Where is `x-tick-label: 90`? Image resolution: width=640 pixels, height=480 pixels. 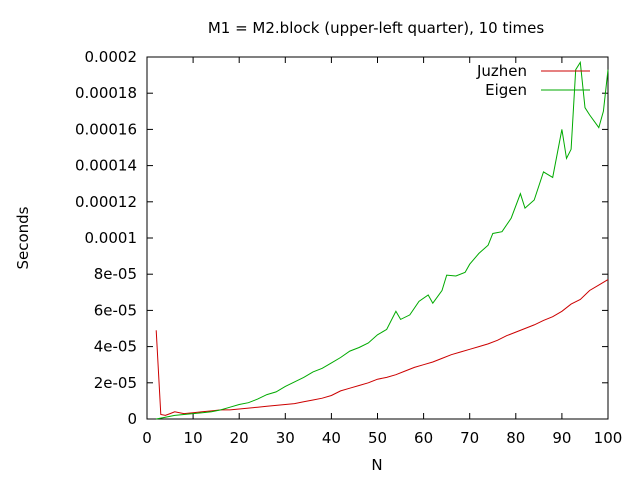
x-tick-label: 90 is located at coordinates (561, 438).